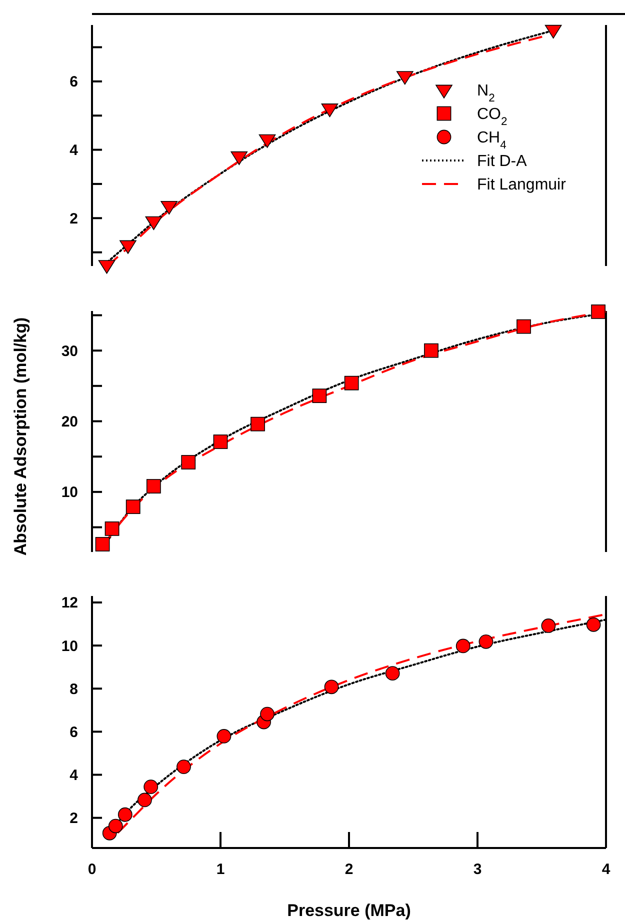 This screenshot has height=923, width=625. What do you see at coordinates (349, 869) in the screenshot?
I see `x-tick-label: 2` at bounding box center [349, 869].